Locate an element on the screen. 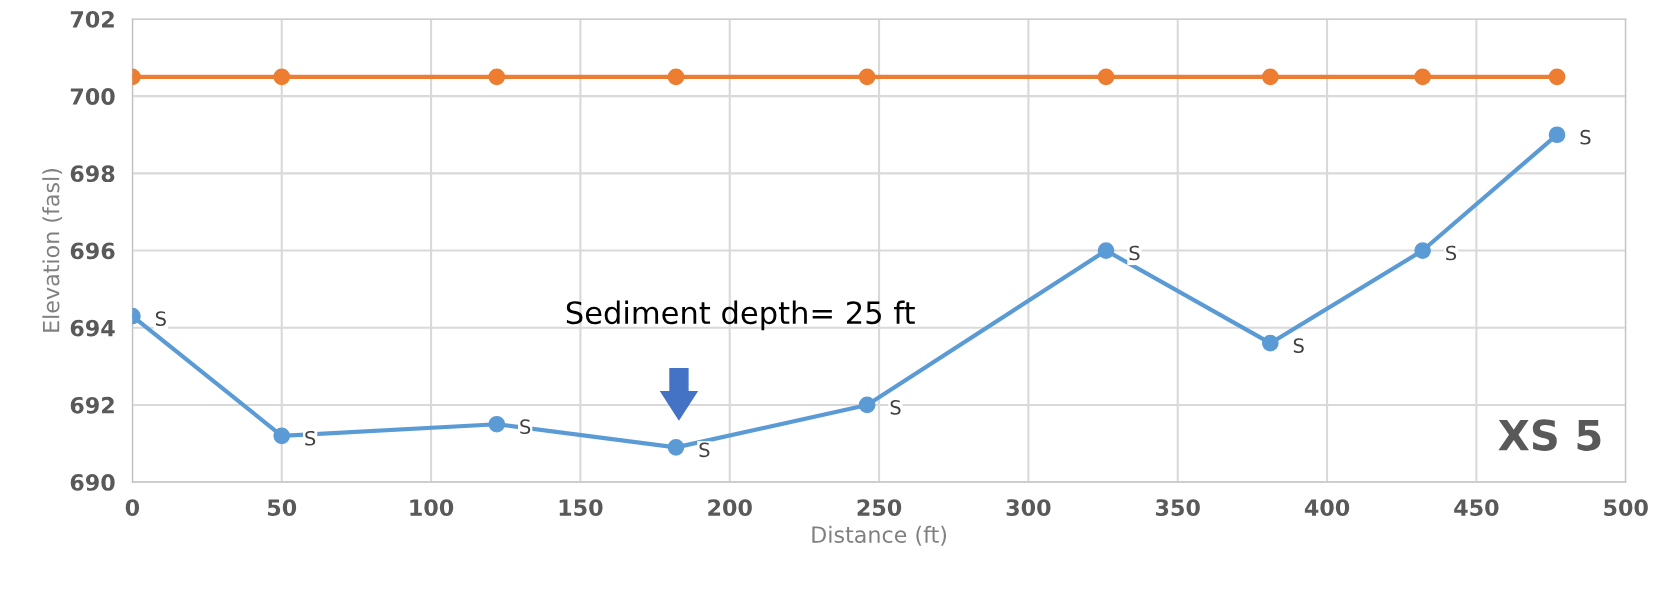 The height and width of the screenshot is (593, 1676). x-tick-label: 300 is located at coordinates (1028, 507).